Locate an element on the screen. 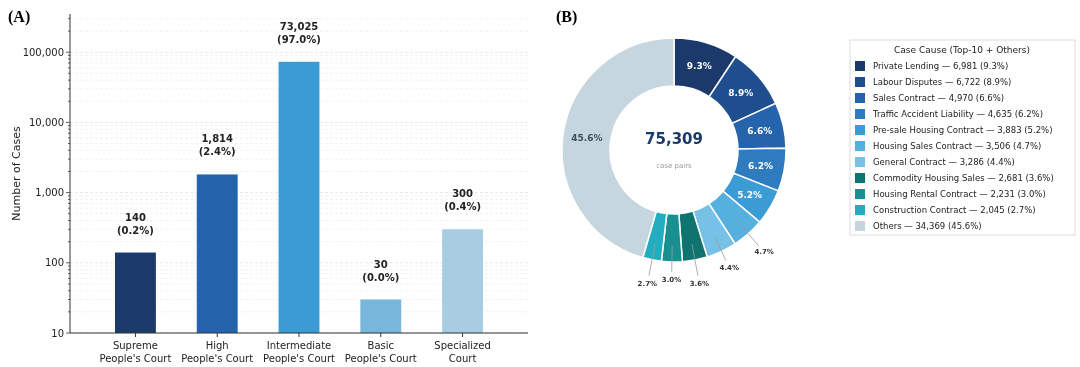  data-label: 9.3% is located at coordinates (699, 65).